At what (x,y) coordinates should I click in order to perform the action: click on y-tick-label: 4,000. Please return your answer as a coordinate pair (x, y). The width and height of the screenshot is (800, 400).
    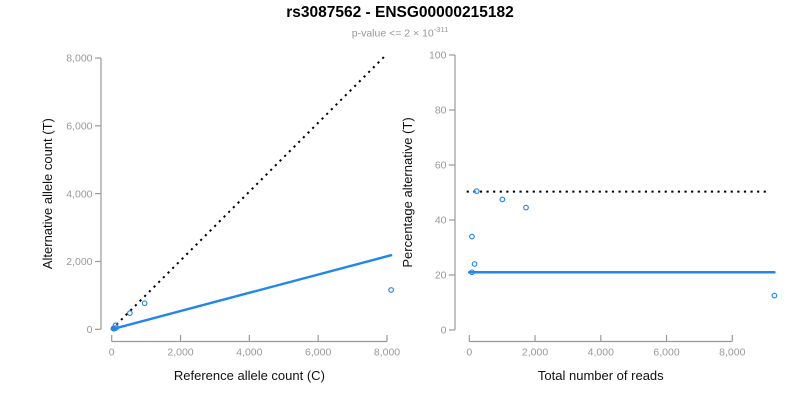
    Looking at the image, I should click on (79, 194).